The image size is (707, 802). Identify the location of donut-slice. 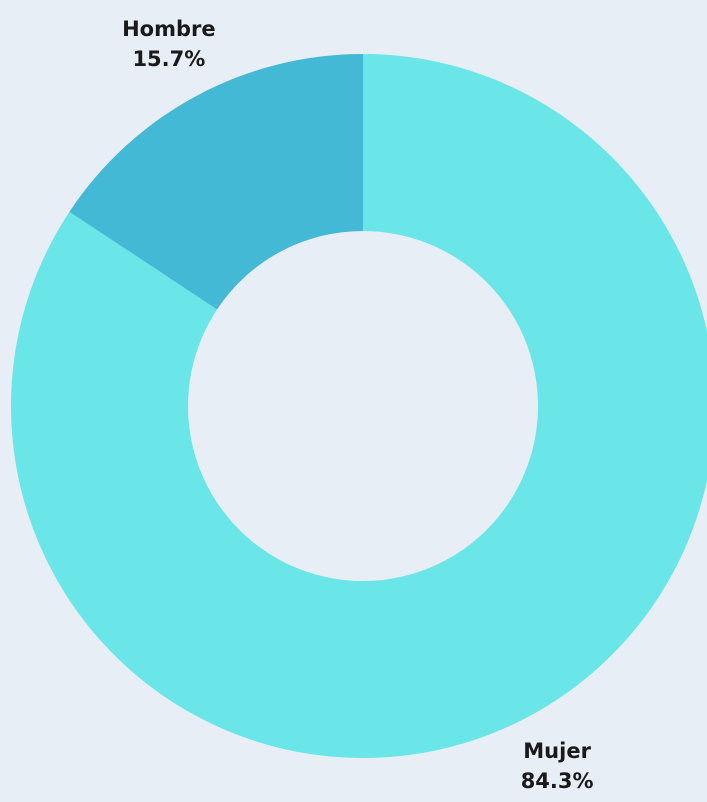
(216, 182).